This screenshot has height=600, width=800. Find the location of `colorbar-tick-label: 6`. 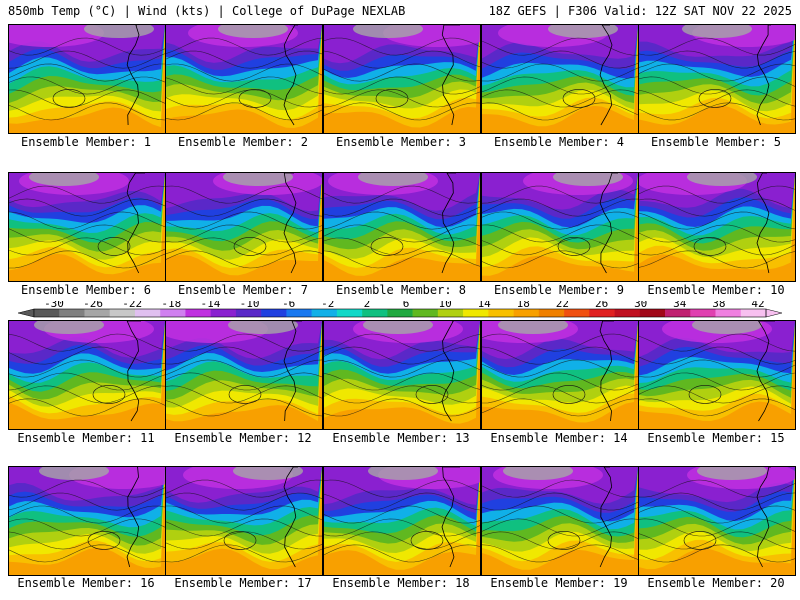

colorbar-tick-label: 6 is located at coordinates (406, 305).